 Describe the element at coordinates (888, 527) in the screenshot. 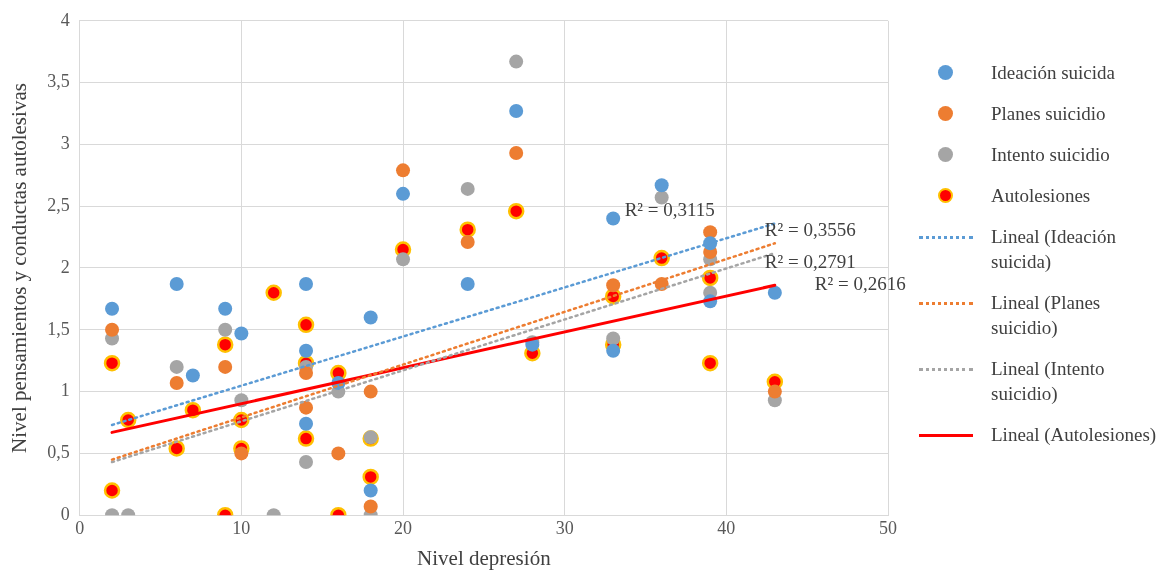

I see `x-tick-label: 50` at that location.